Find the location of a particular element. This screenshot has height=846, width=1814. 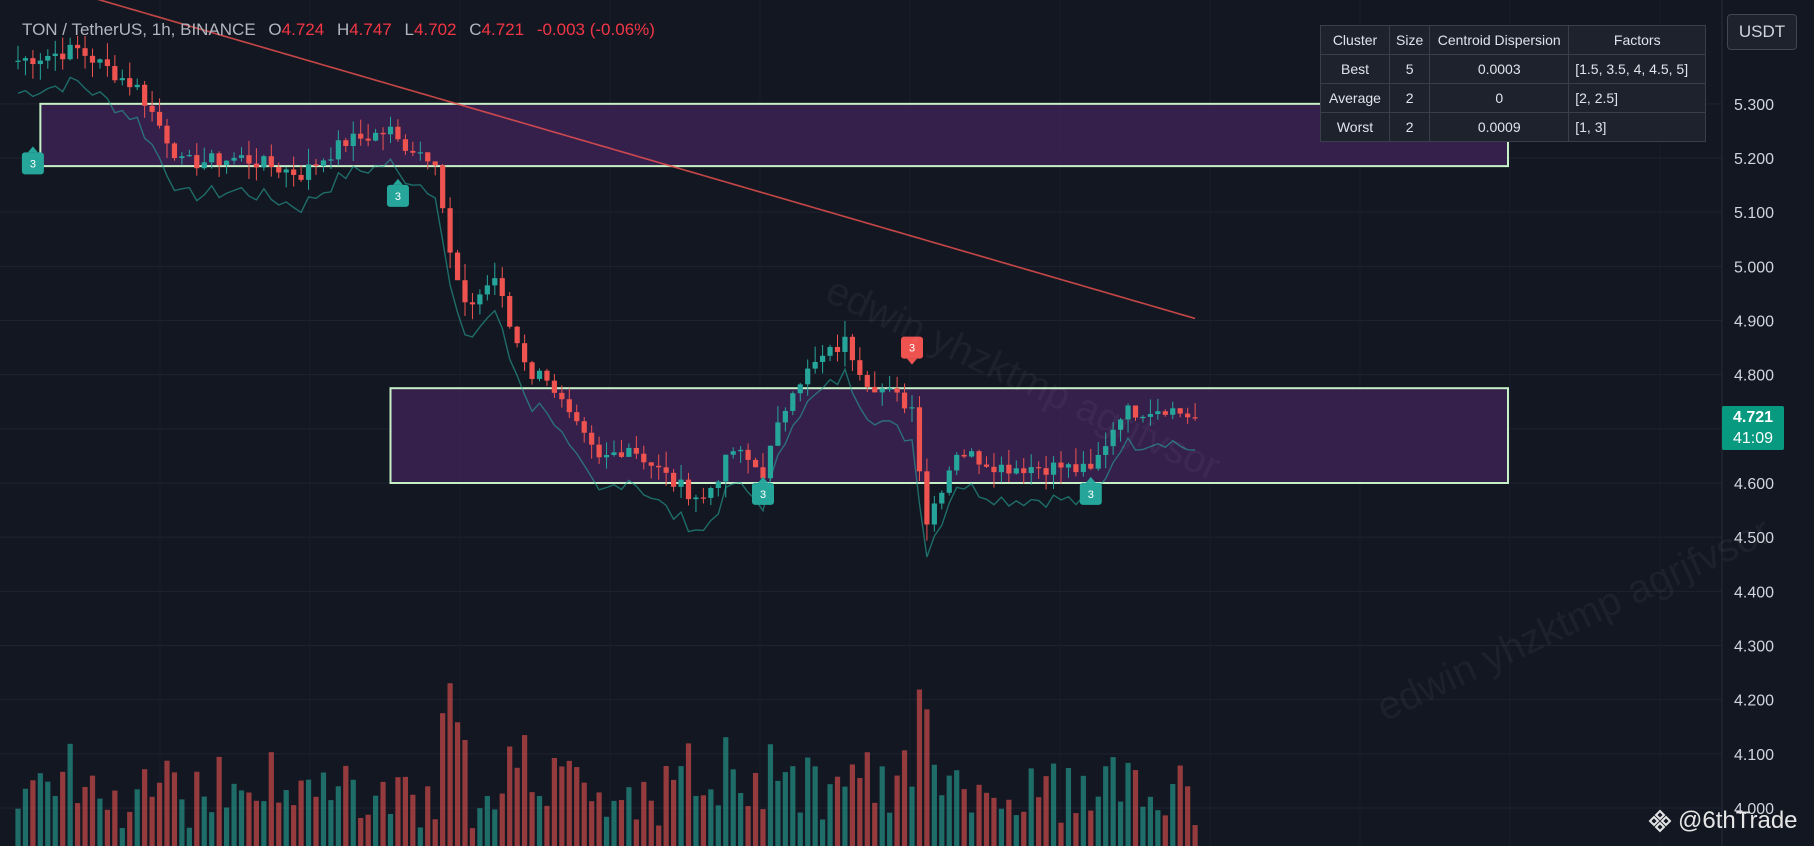

symbol-name: TON / TetherUS, 1h, BINANCE is located at coordinates (139, 29).